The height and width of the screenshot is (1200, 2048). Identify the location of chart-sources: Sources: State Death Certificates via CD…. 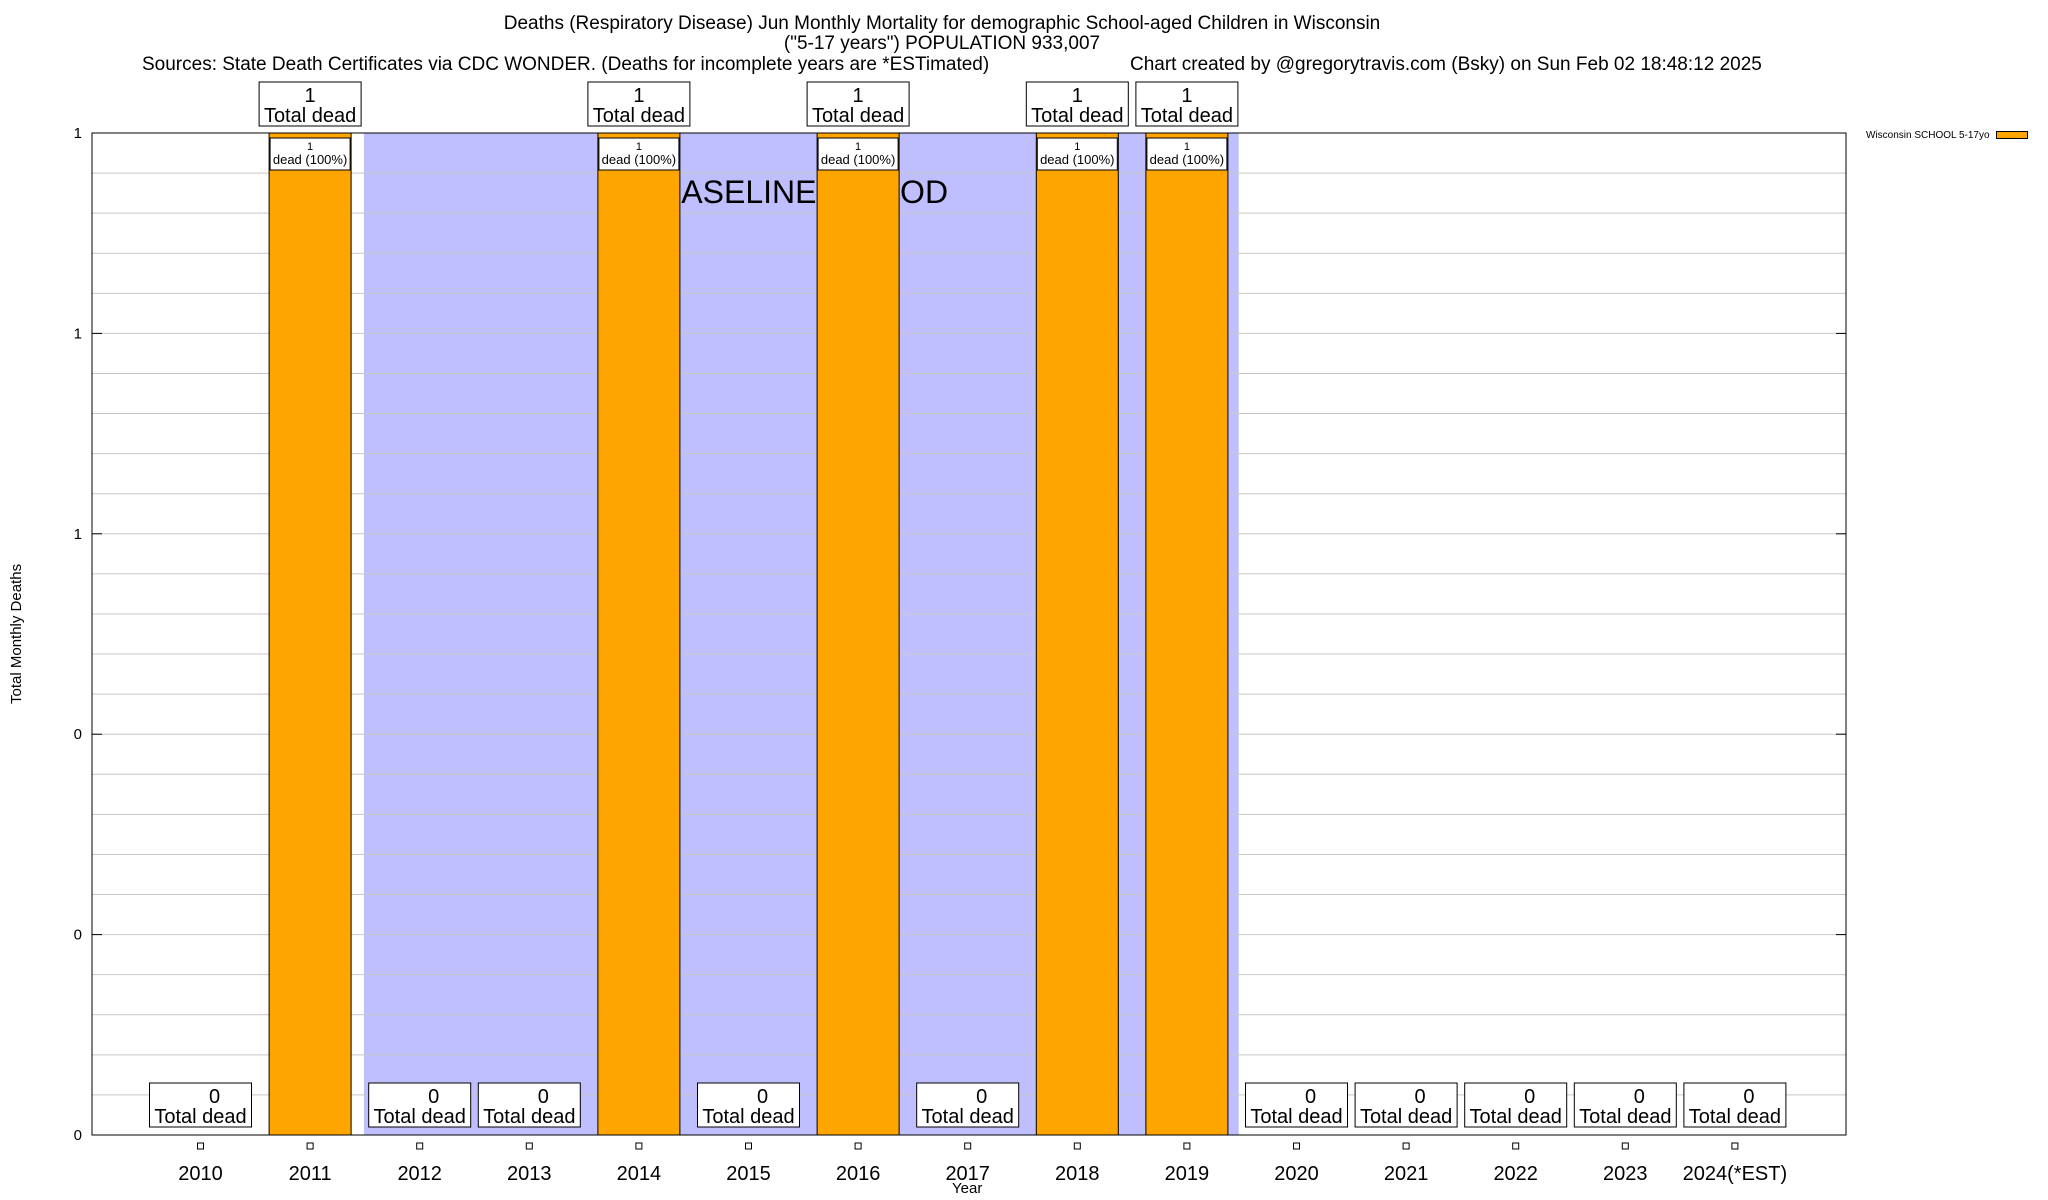
(566, 64).